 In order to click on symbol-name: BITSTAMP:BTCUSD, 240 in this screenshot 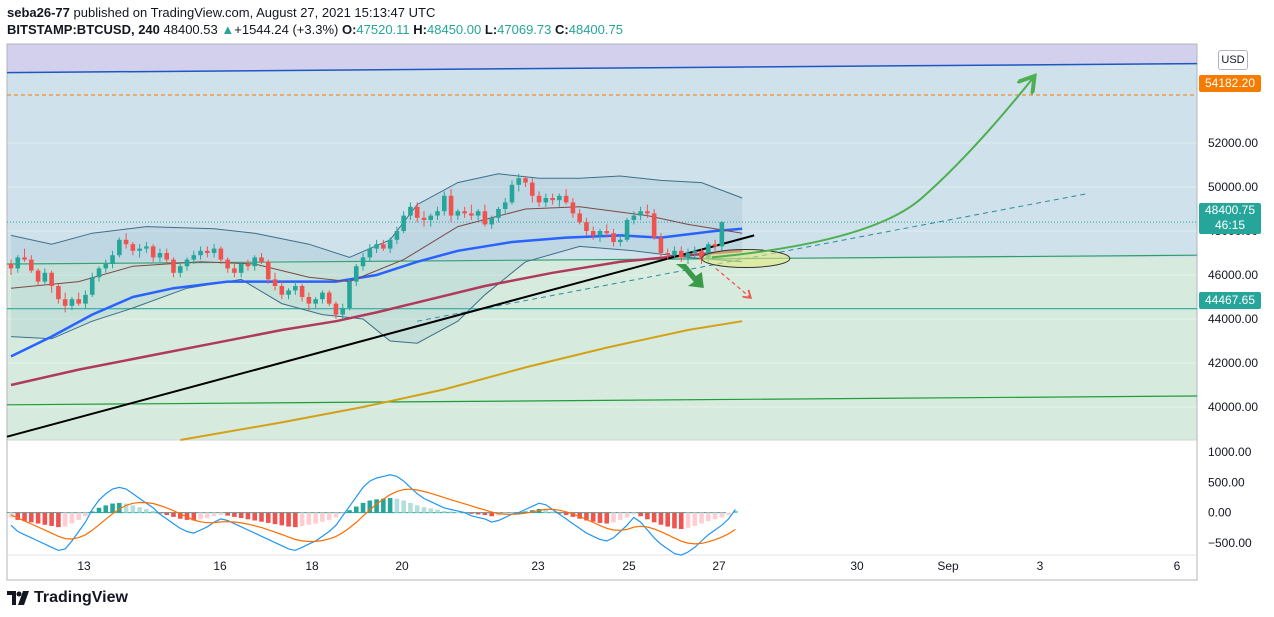, I will do `click(83, 29)`.